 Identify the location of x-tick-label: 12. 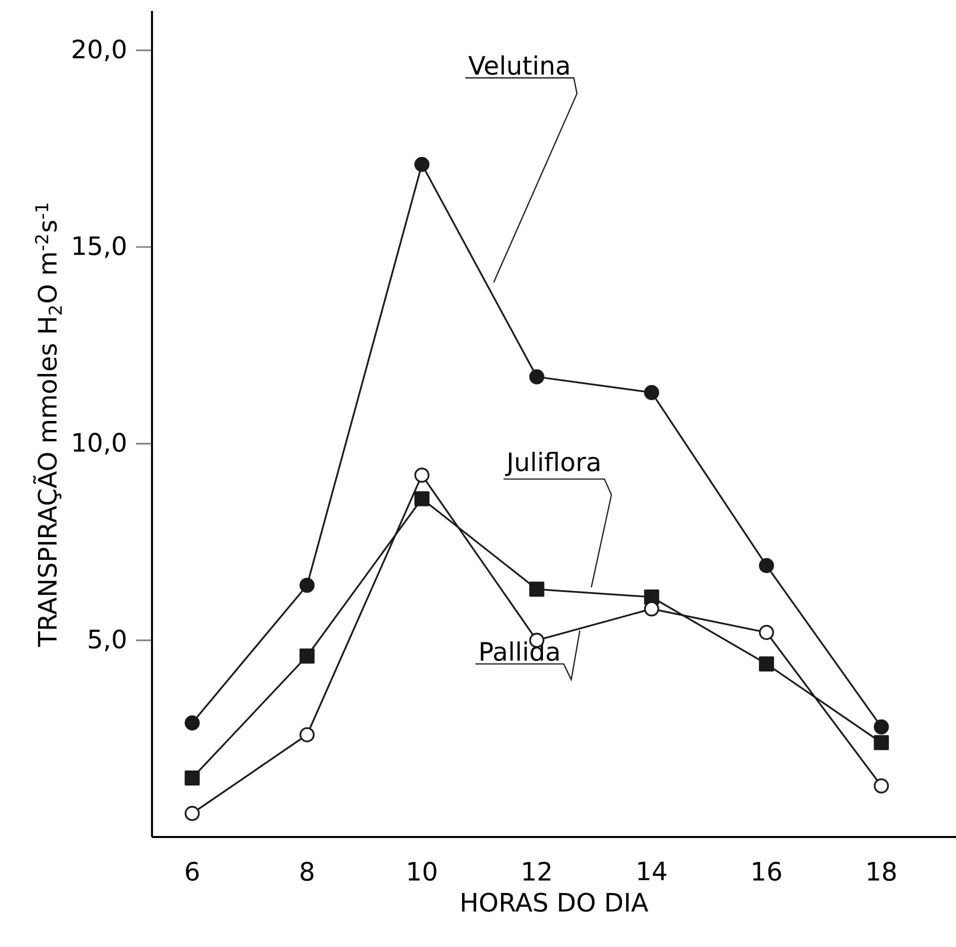
(536, 871).